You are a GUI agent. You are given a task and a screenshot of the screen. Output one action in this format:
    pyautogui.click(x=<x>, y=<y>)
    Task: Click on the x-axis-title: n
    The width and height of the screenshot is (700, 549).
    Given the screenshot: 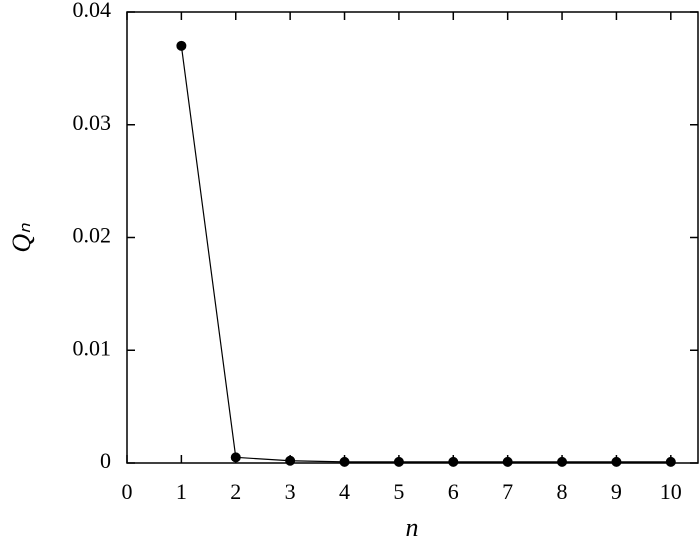 What is the action you would take?
    pyautogui.click(x=412, y=527)
    